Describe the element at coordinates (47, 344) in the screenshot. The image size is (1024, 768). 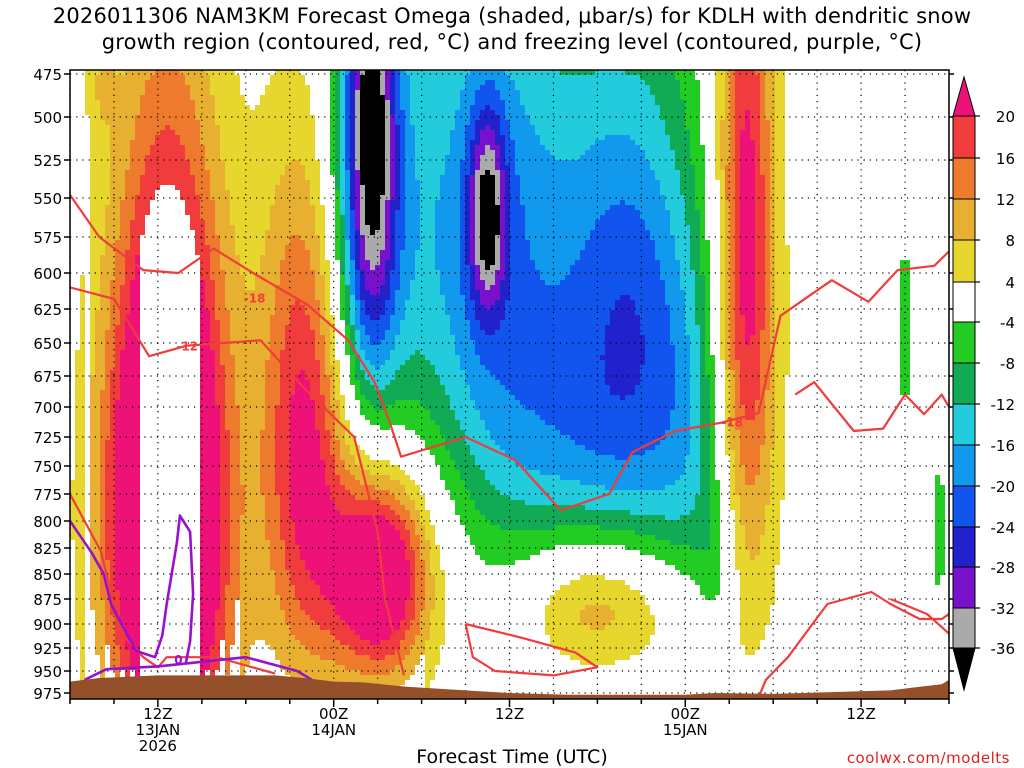
I see `y-tick-label: 650` at that location.